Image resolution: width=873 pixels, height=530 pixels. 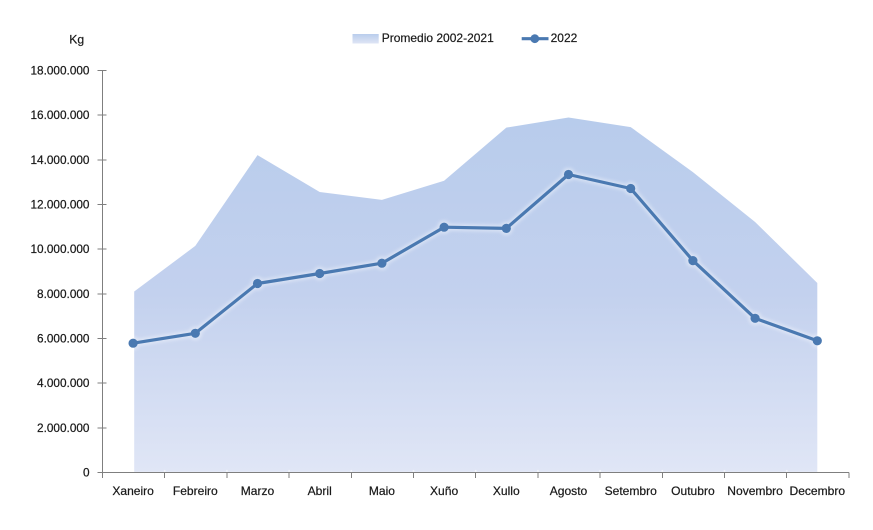 What do you see at coordinates (382, 491) in the screenshot?
I see `svg-text: Maio` at bounding box center [382, 491].